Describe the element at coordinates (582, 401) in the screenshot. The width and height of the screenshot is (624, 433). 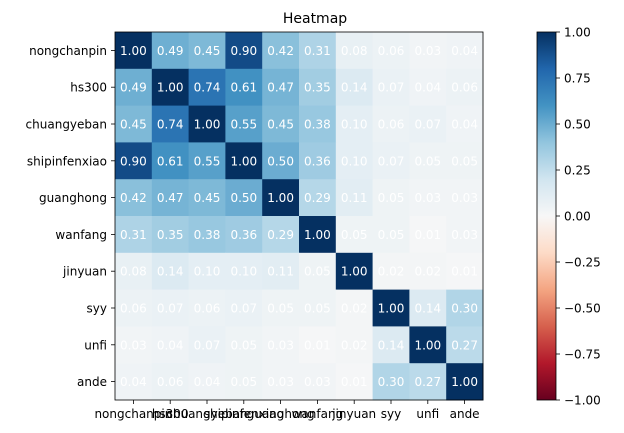
I see `colorbar-tick-label: −1.00` at that location.